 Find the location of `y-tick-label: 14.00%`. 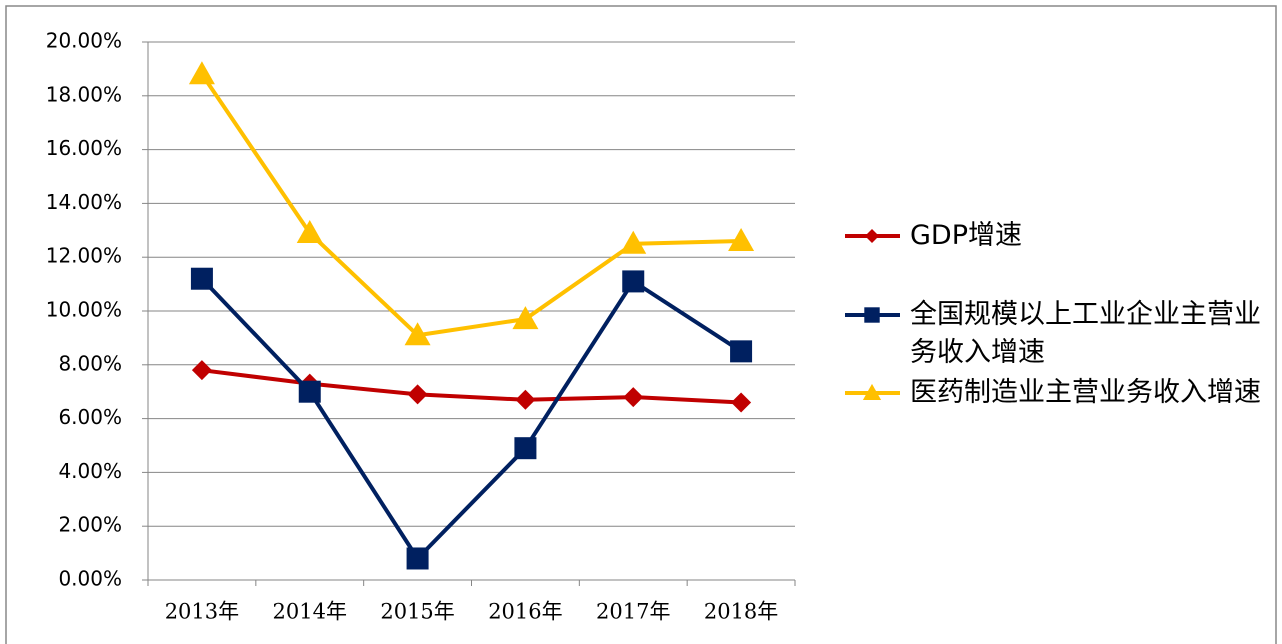

y-tick-label: 14.00% is located at coordinates (84, 202).